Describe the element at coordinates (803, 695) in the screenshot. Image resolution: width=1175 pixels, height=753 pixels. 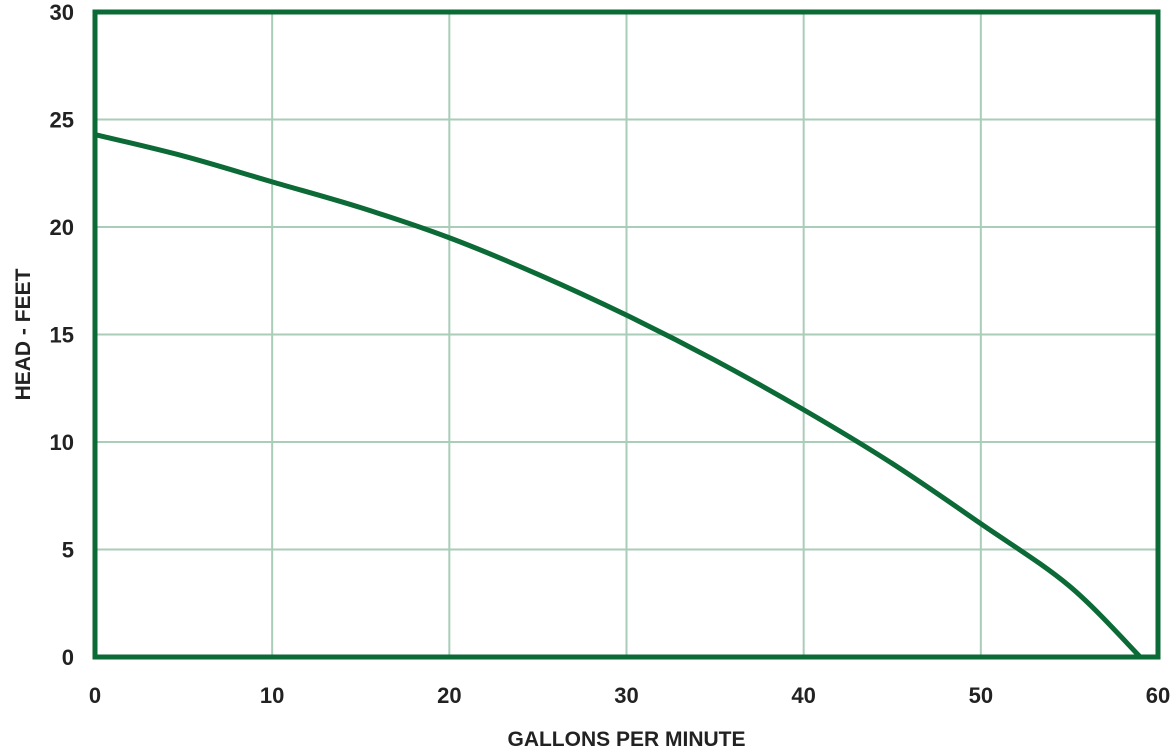
I see `x-tick-label: 40` at that location.